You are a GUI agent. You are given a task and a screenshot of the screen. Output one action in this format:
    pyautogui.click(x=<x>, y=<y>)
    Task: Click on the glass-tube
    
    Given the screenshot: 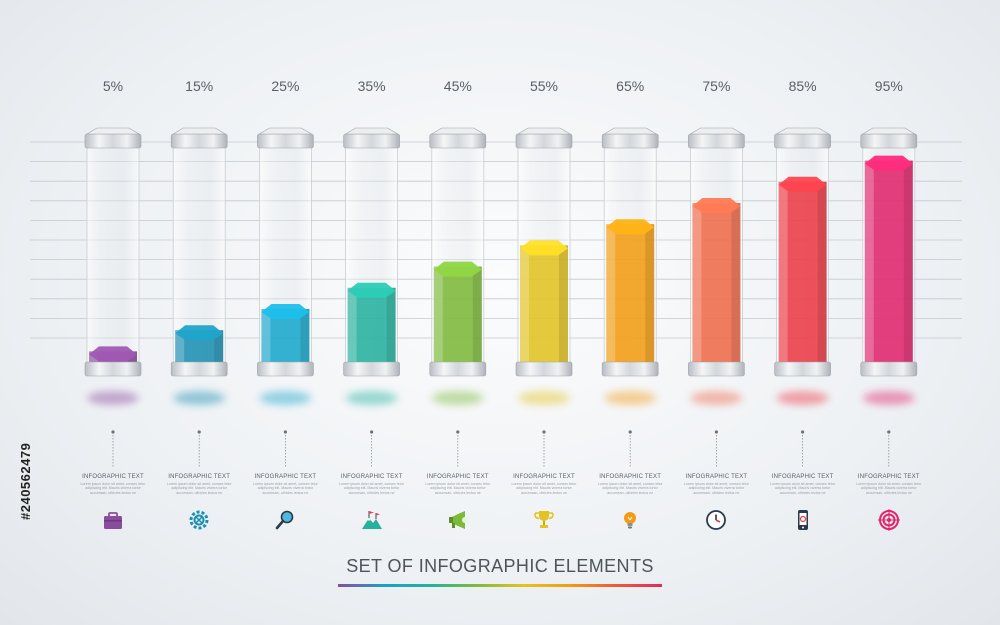 What is the action you would take?
    pyautogui.click(x=113, y=256)
    